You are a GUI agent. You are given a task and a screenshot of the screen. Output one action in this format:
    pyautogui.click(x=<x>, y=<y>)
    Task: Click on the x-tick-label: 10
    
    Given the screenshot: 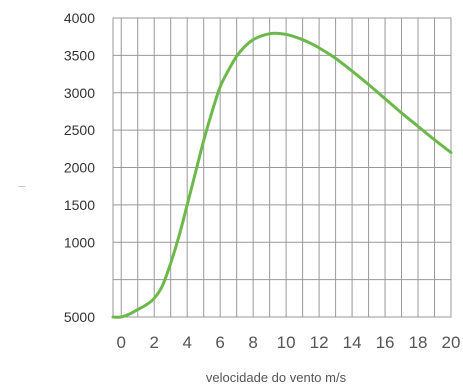 What is the action you would take?
    pyautogui.click(x=286, y=342)
    